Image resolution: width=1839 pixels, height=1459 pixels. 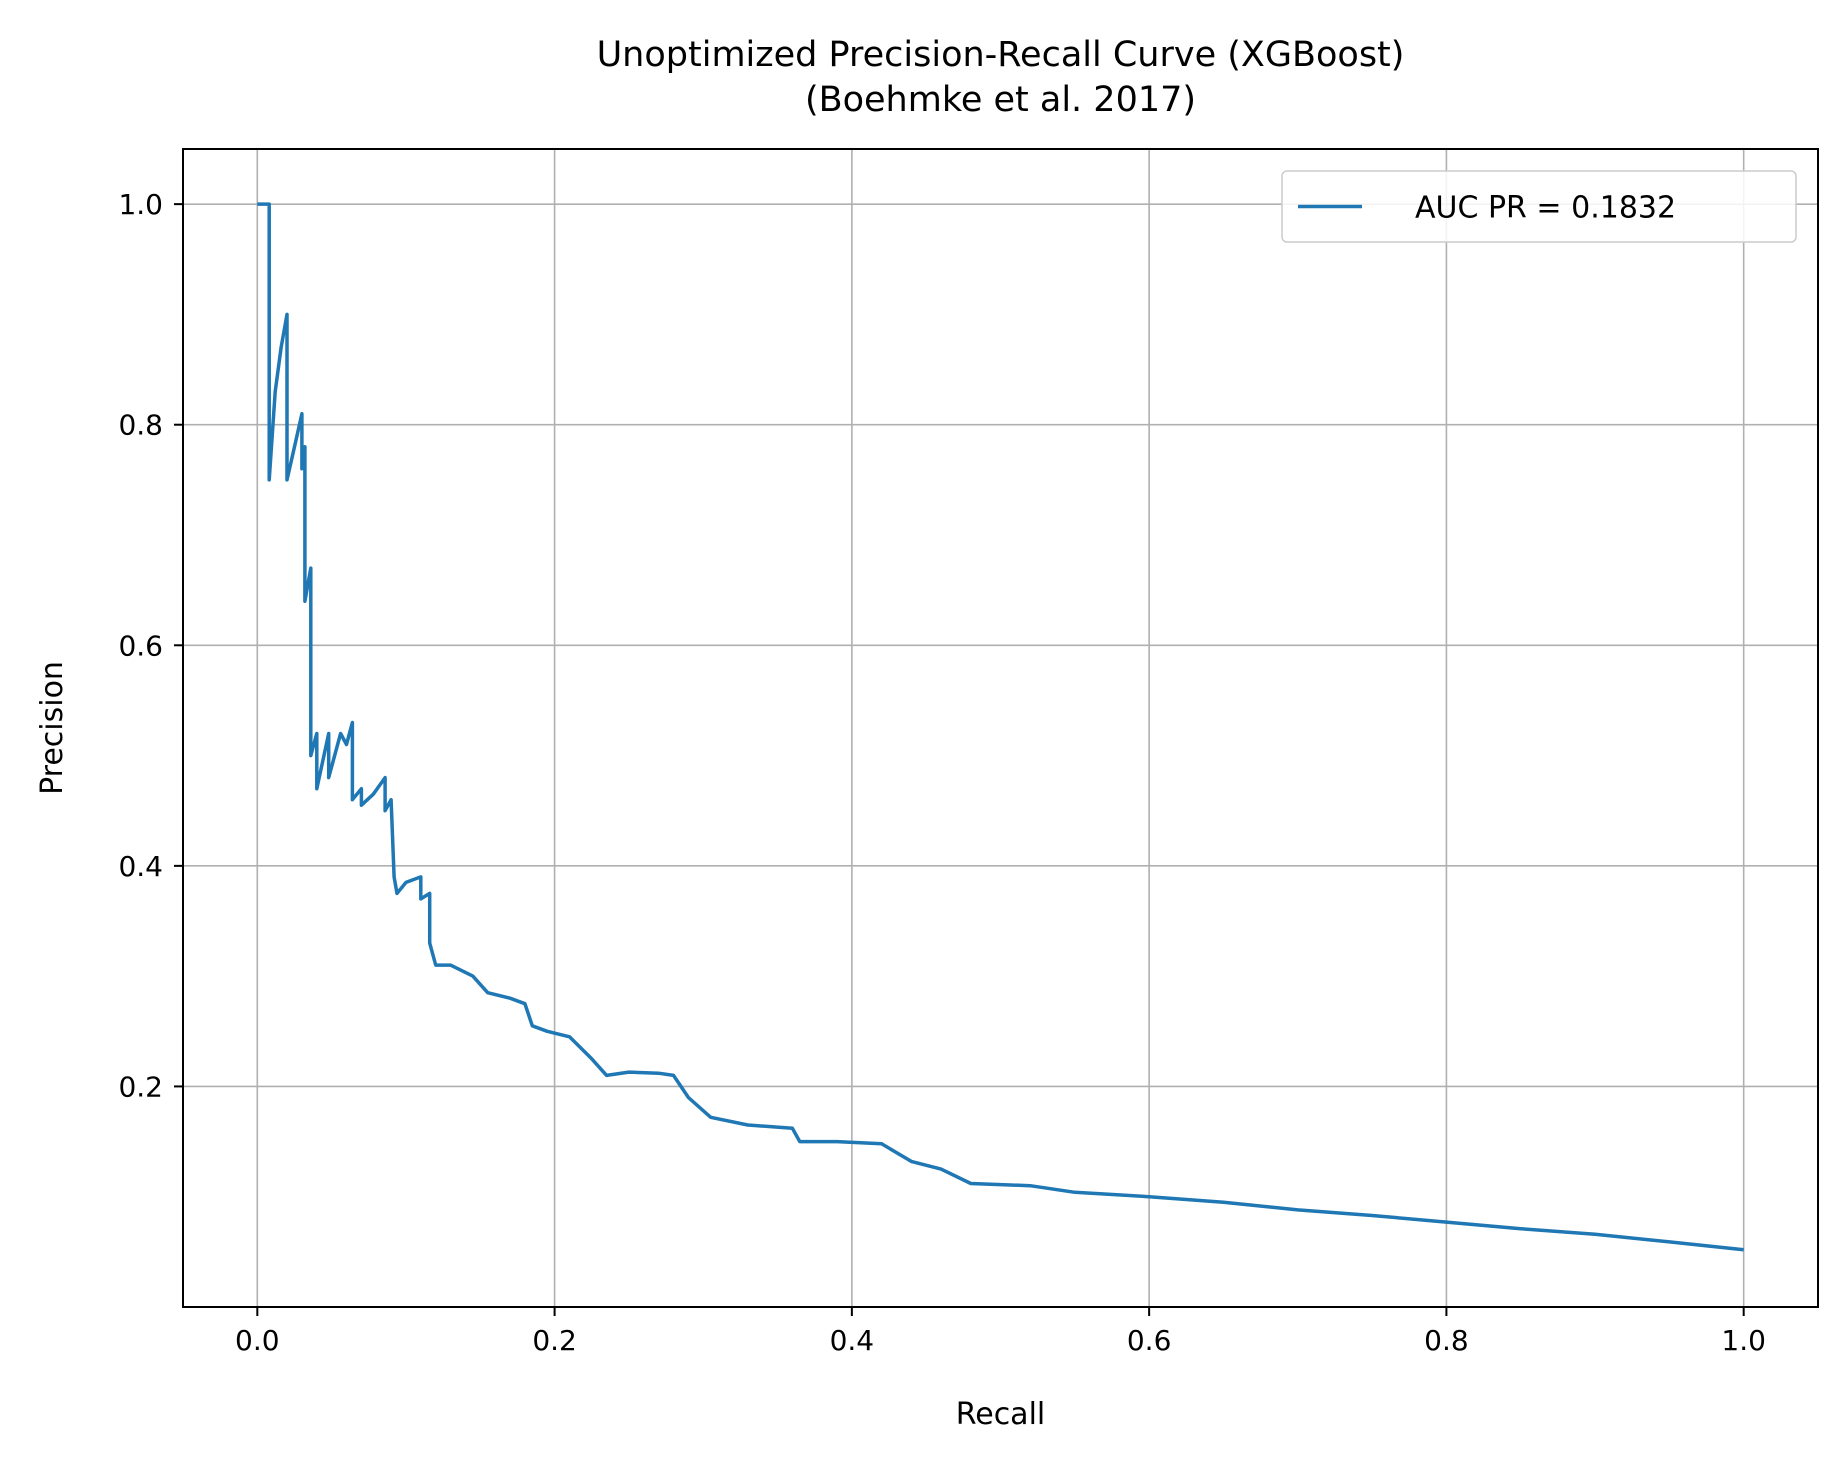 I want to click on y-tick-label: 0.8, so click(x=140, y=425).